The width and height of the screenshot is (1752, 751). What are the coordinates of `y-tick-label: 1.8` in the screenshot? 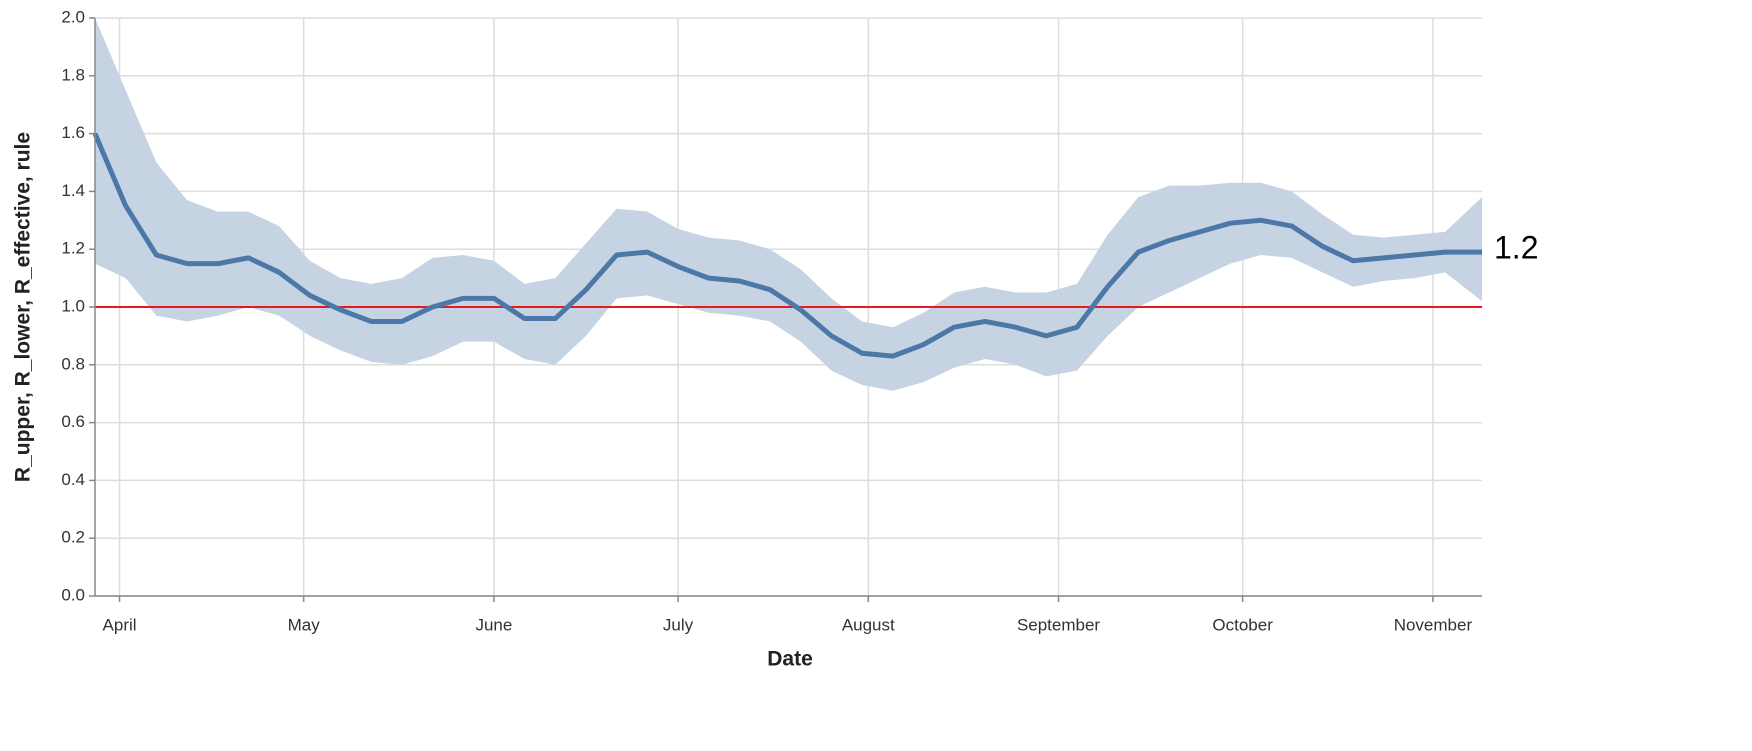 It's located at (73, 74).